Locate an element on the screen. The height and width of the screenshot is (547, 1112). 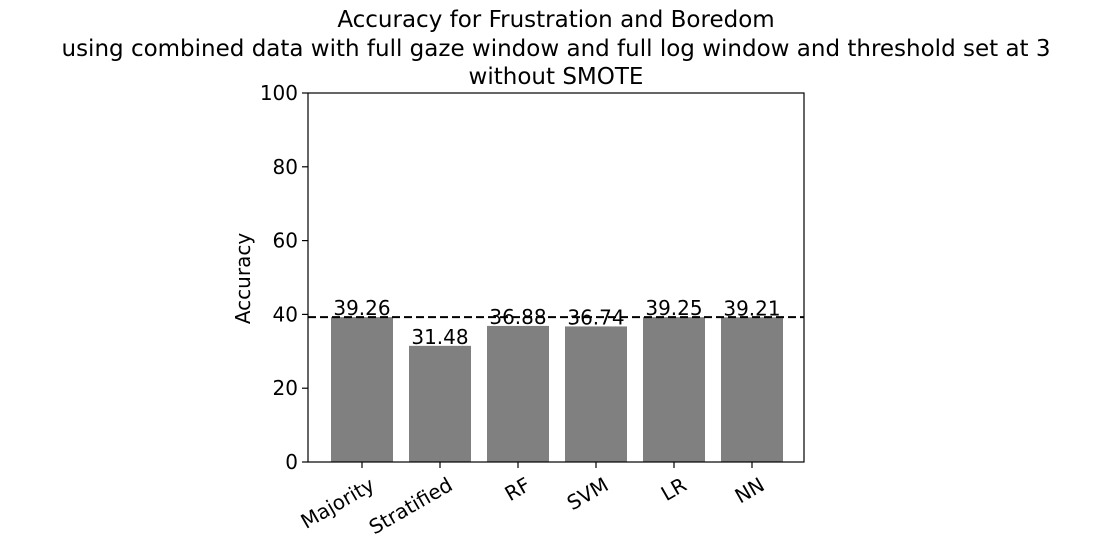
chart-title-line-3: without SMOTE is located at coordinates (556, 77).